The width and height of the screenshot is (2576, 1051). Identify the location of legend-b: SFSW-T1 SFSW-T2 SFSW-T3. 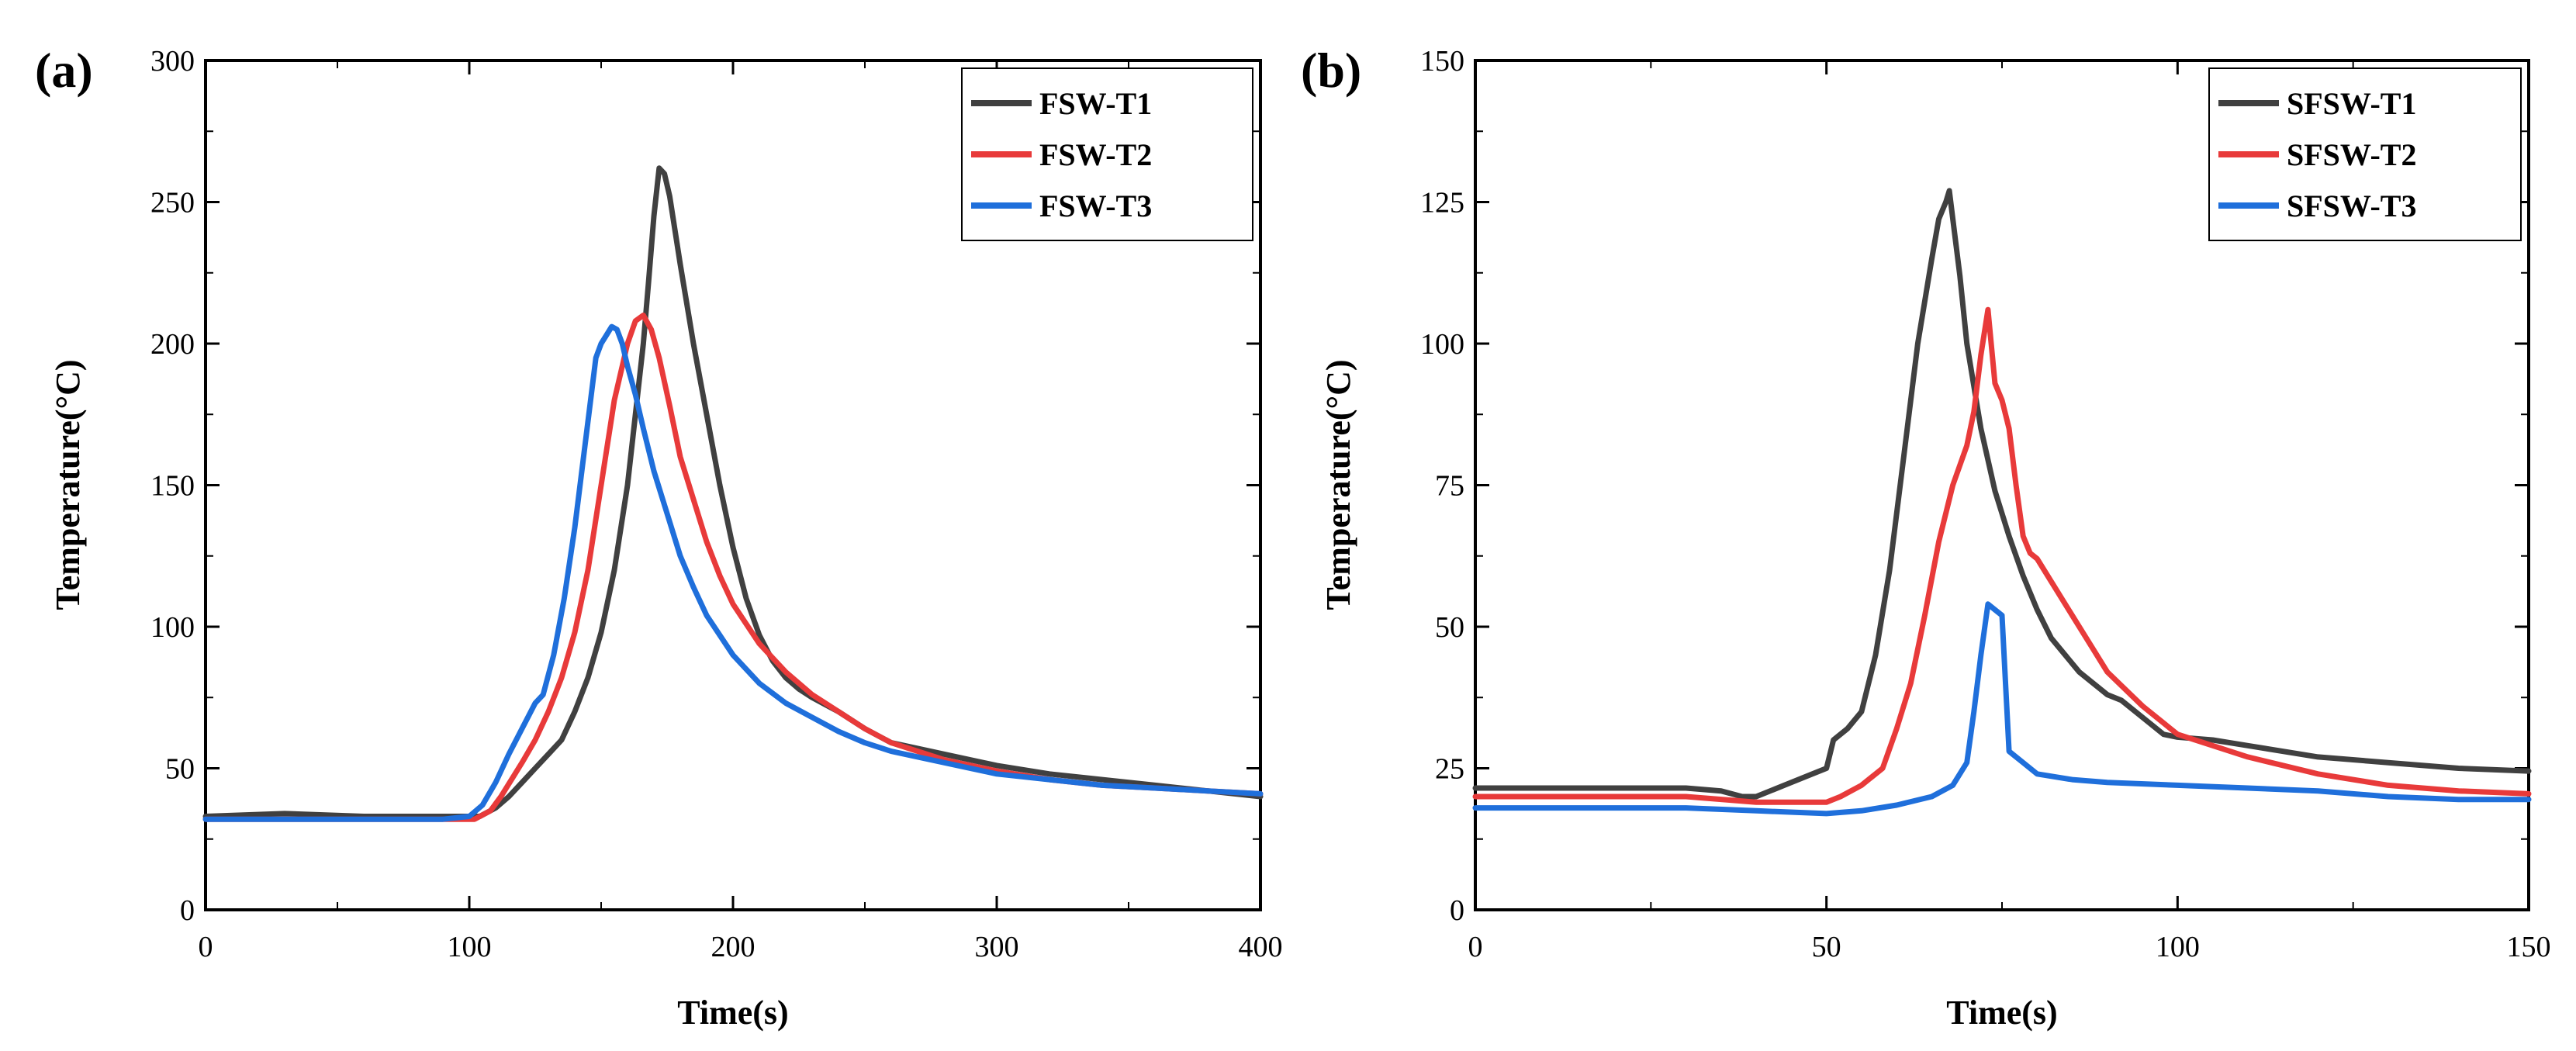
(2365, 154).